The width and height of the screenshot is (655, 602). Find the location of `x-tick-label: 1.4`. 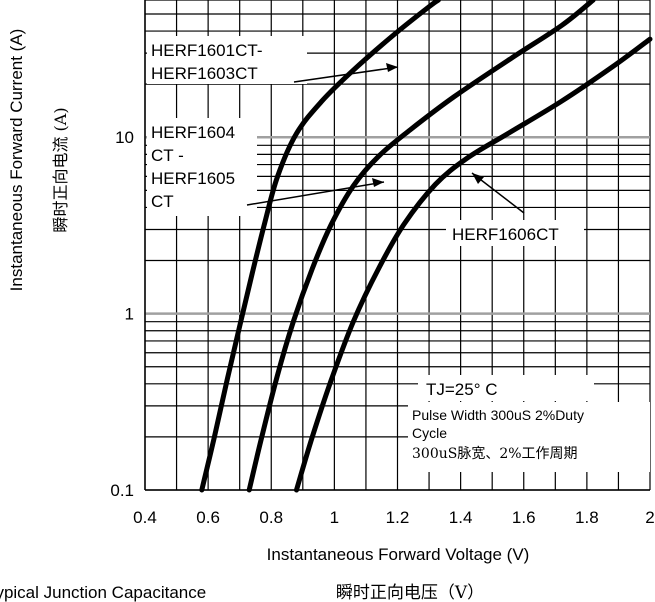

x-tick-label: 1.4 is located at coordinates (461, 517).